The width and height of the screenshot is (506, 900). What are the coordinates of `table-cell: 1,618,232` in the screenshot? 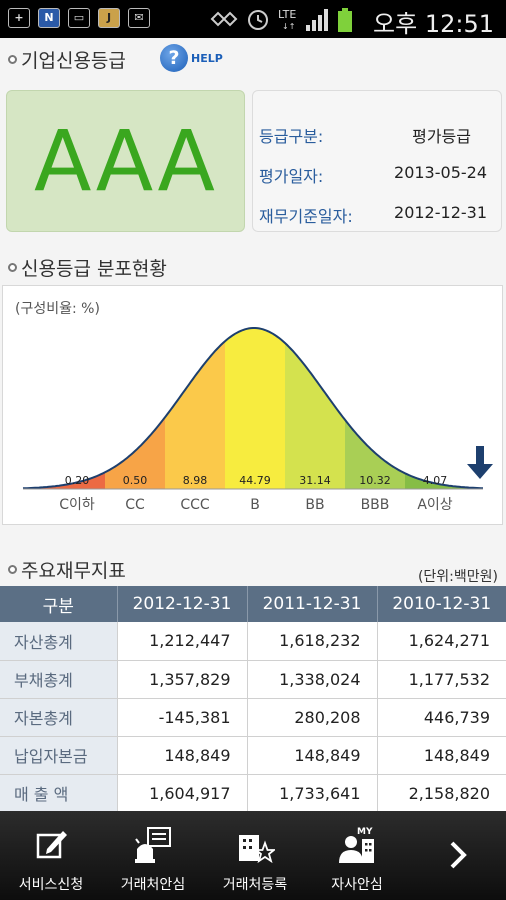 It's located at (312, 641).